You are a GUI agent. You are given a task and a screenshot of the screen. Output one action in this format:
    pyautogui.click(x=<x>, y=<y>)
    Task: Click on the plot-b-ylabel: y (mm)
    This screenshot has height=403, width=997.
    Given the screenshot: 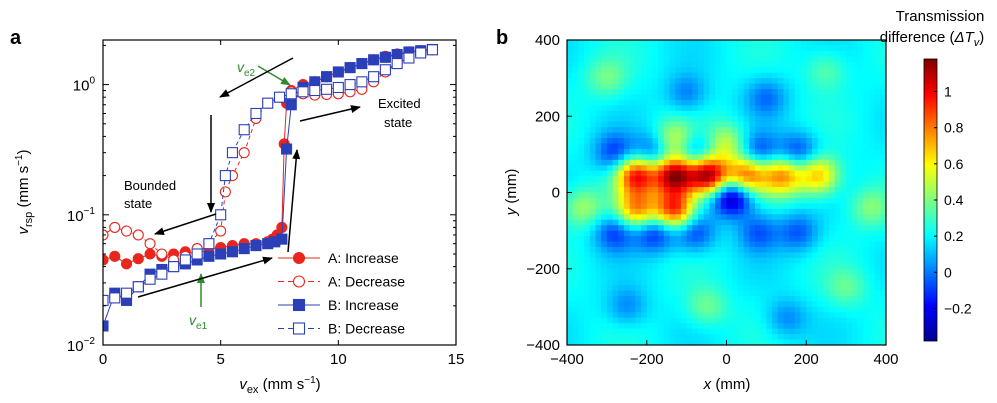 What is the action you would take?
    pyautogui.click(x=511, y=193)
    